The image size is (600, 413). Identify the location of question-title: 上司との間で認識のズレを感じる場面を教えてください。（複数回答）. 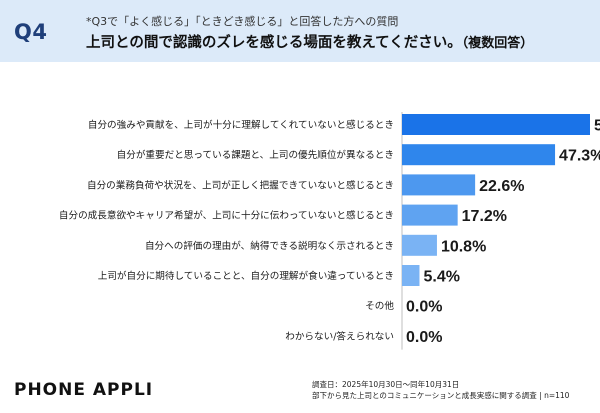
(309, 41).